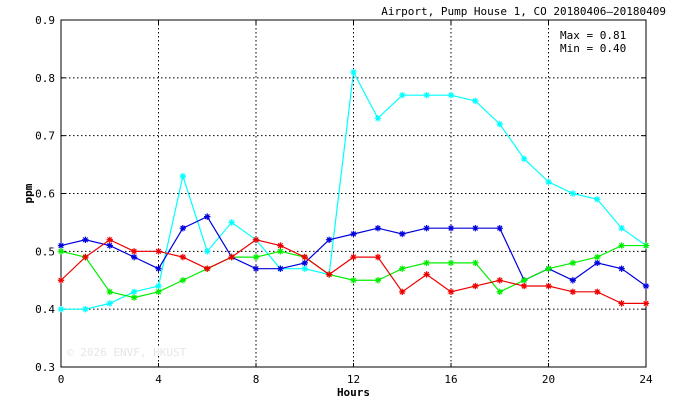 This screenshot has width=674, height=413. Describe the element at coordinates (548, 379) in the screenshot. I see `x-tick-label: 20` at that location.